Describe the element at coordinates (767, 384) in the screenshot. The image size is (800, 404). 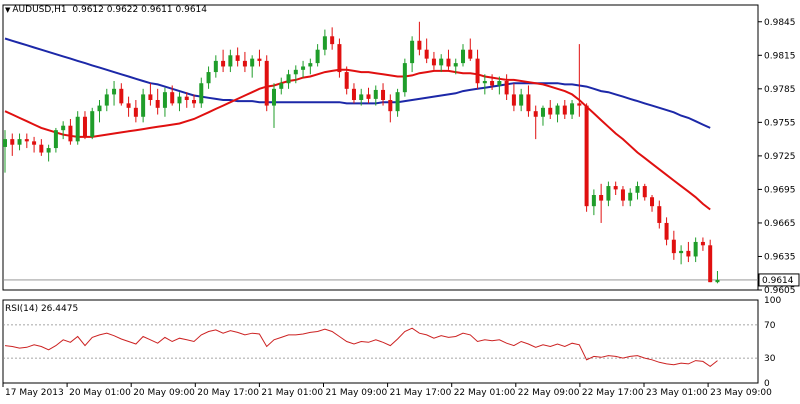
I see `rsi-axis-label: 0` at that location.